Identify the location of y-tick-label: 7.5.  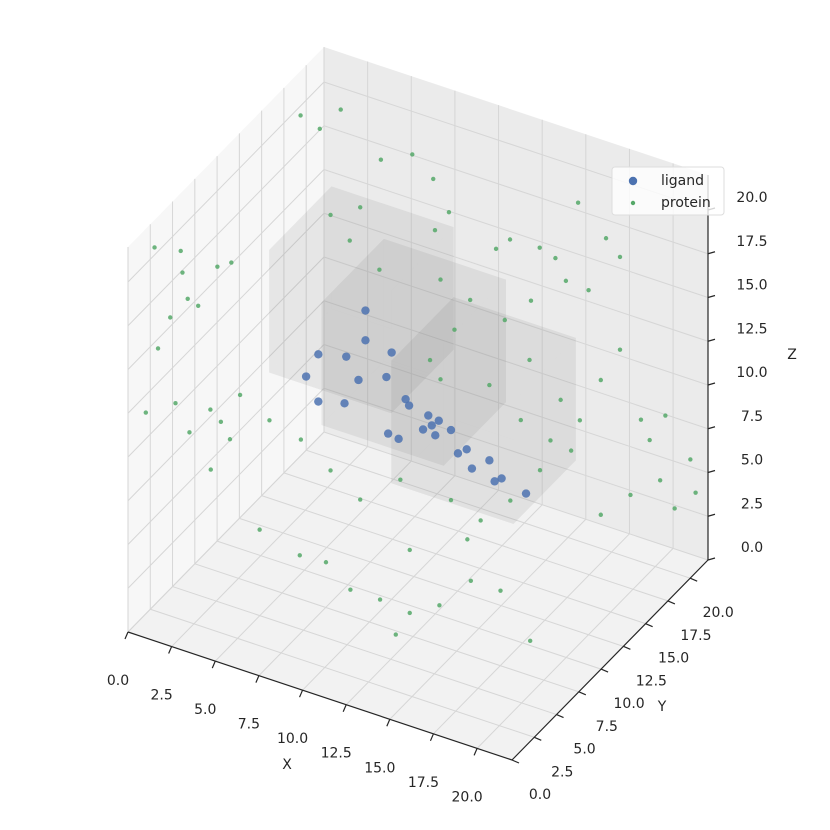
(607, 727).